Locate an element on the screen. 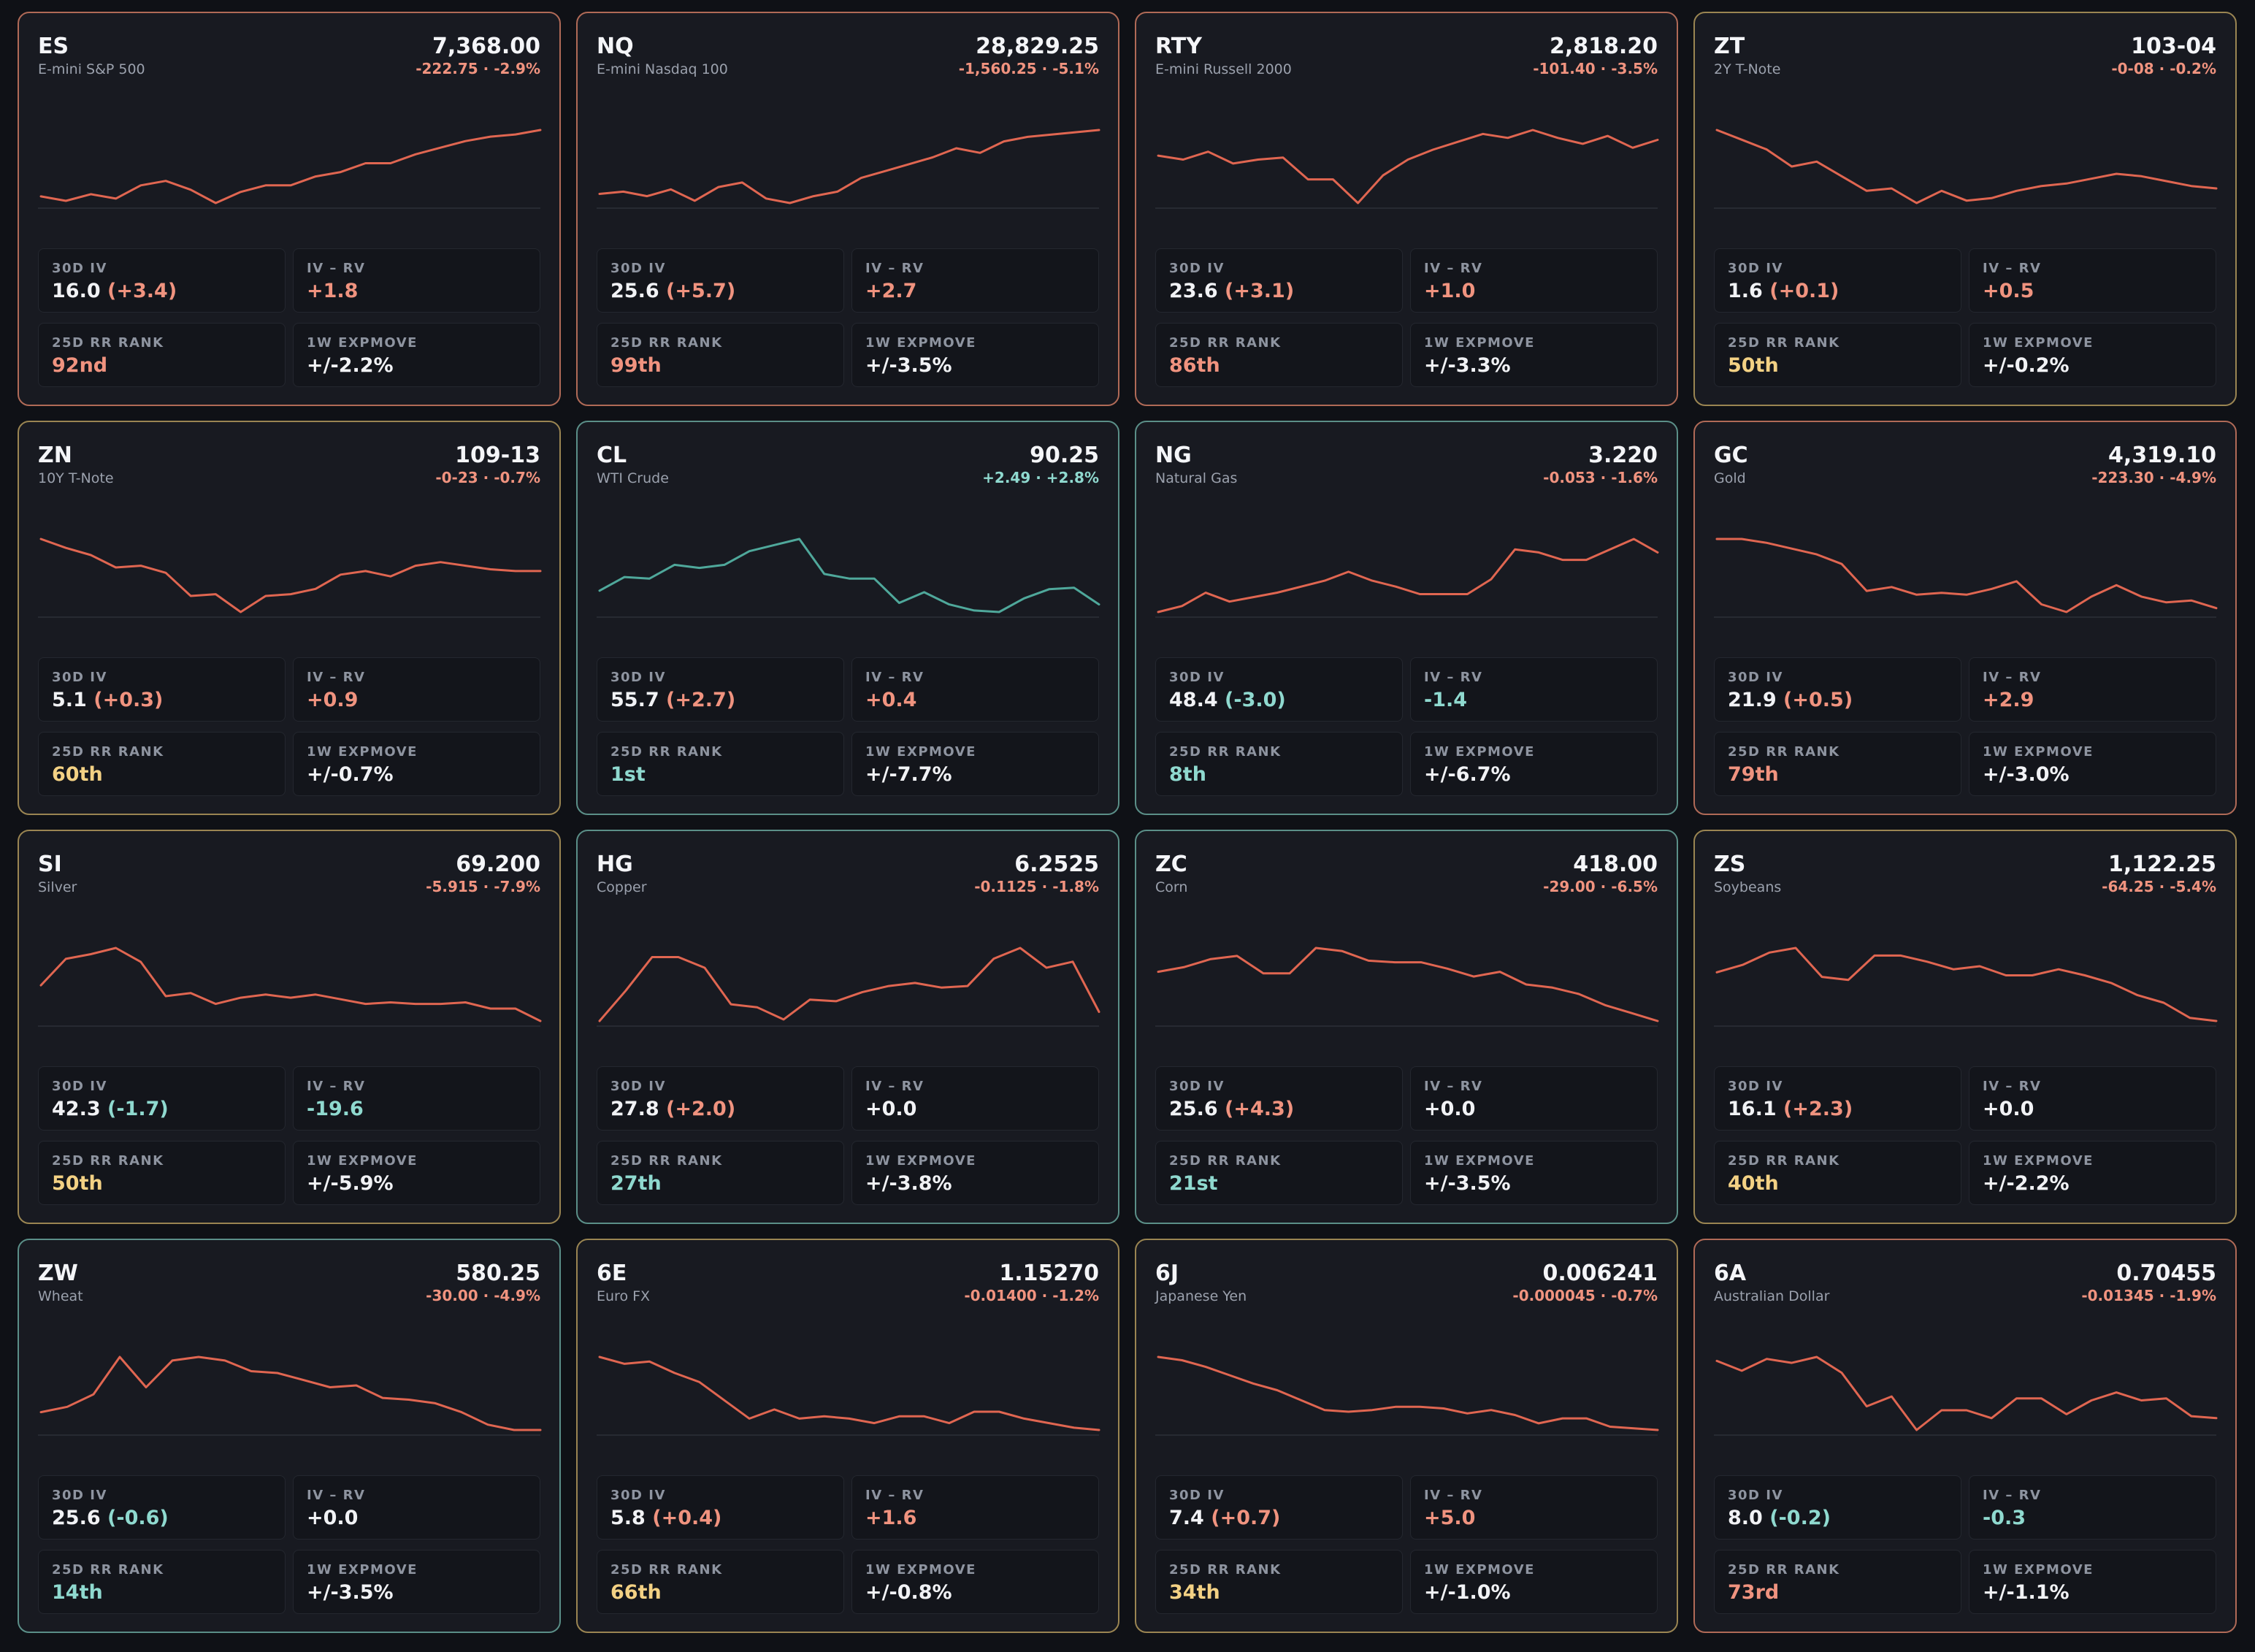  stat-iv30: 30D IV 25.6 (+4.3) is located at coordinates (1279, 1098).